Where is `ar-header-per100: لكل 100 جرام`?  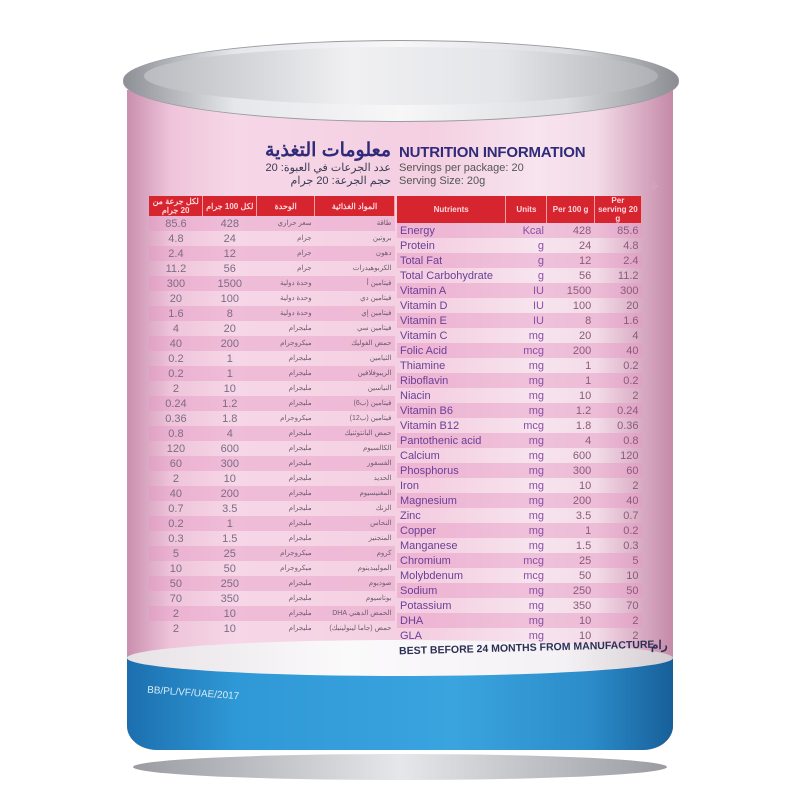
ar-header-per100: لكل 100 جرام is located at coordinates (230, 206).